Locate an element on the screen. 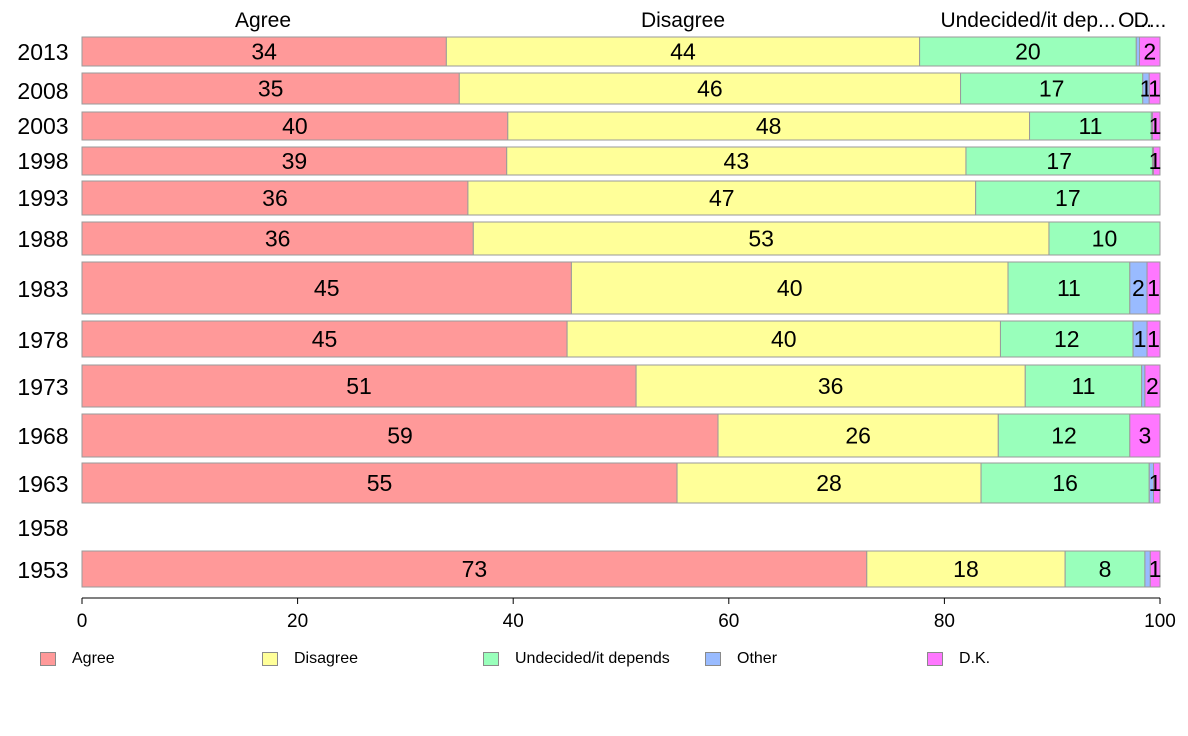 This screenshot has width=1188, height=736. bar-value-label: 51 is located at coordinates (359, 386).